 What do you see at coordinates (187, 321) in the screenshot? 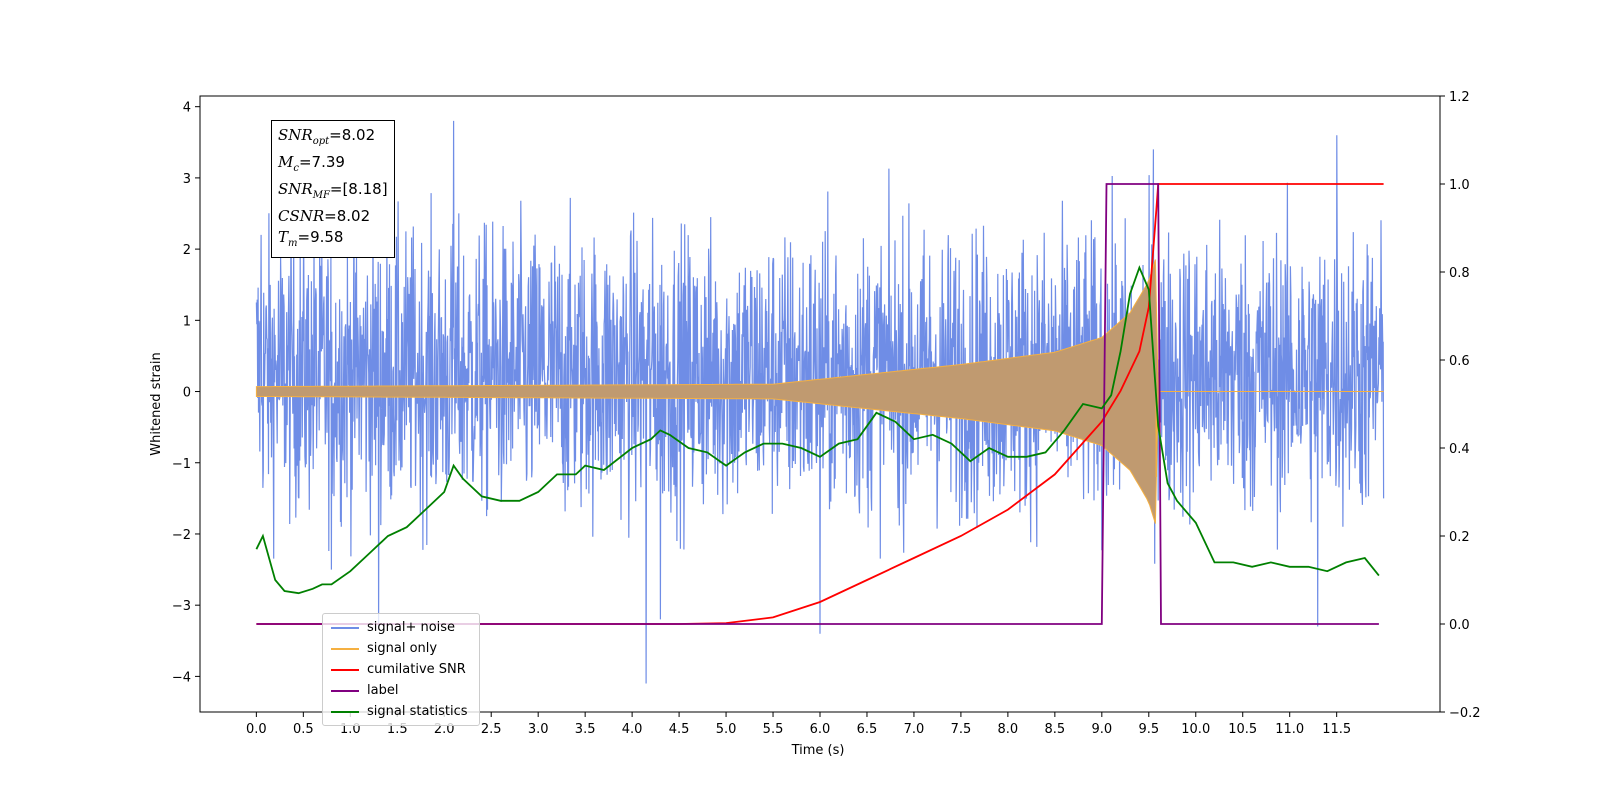
I see `y-tick-label: 1` at bounding box center [187, 321].